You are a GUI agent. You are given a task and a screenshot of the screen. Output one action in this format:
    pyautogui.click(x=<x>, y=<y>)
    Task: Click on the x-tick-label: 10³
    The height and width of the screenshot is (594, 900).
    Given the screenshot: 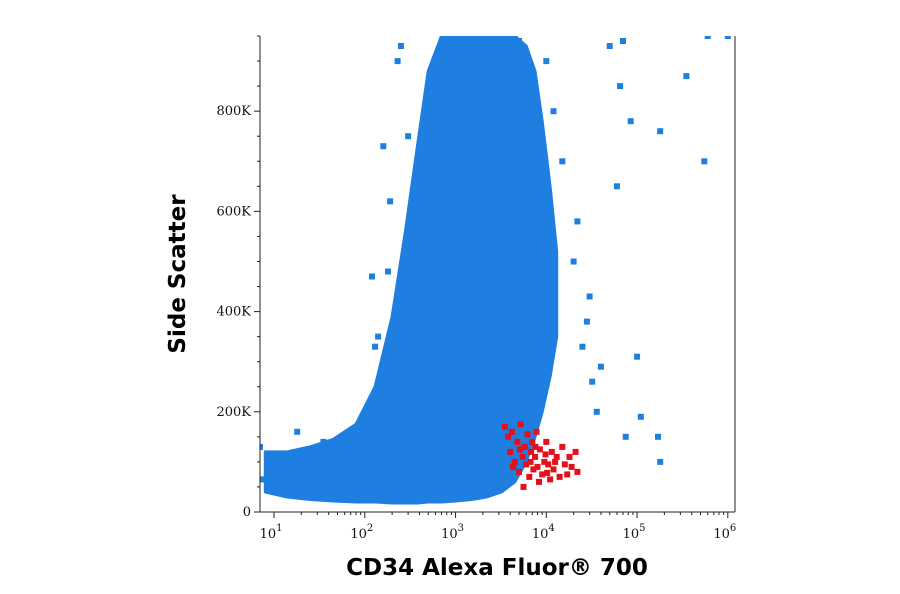 What is the action you would take?
    pyautogui.click(x=452, y=532)
    